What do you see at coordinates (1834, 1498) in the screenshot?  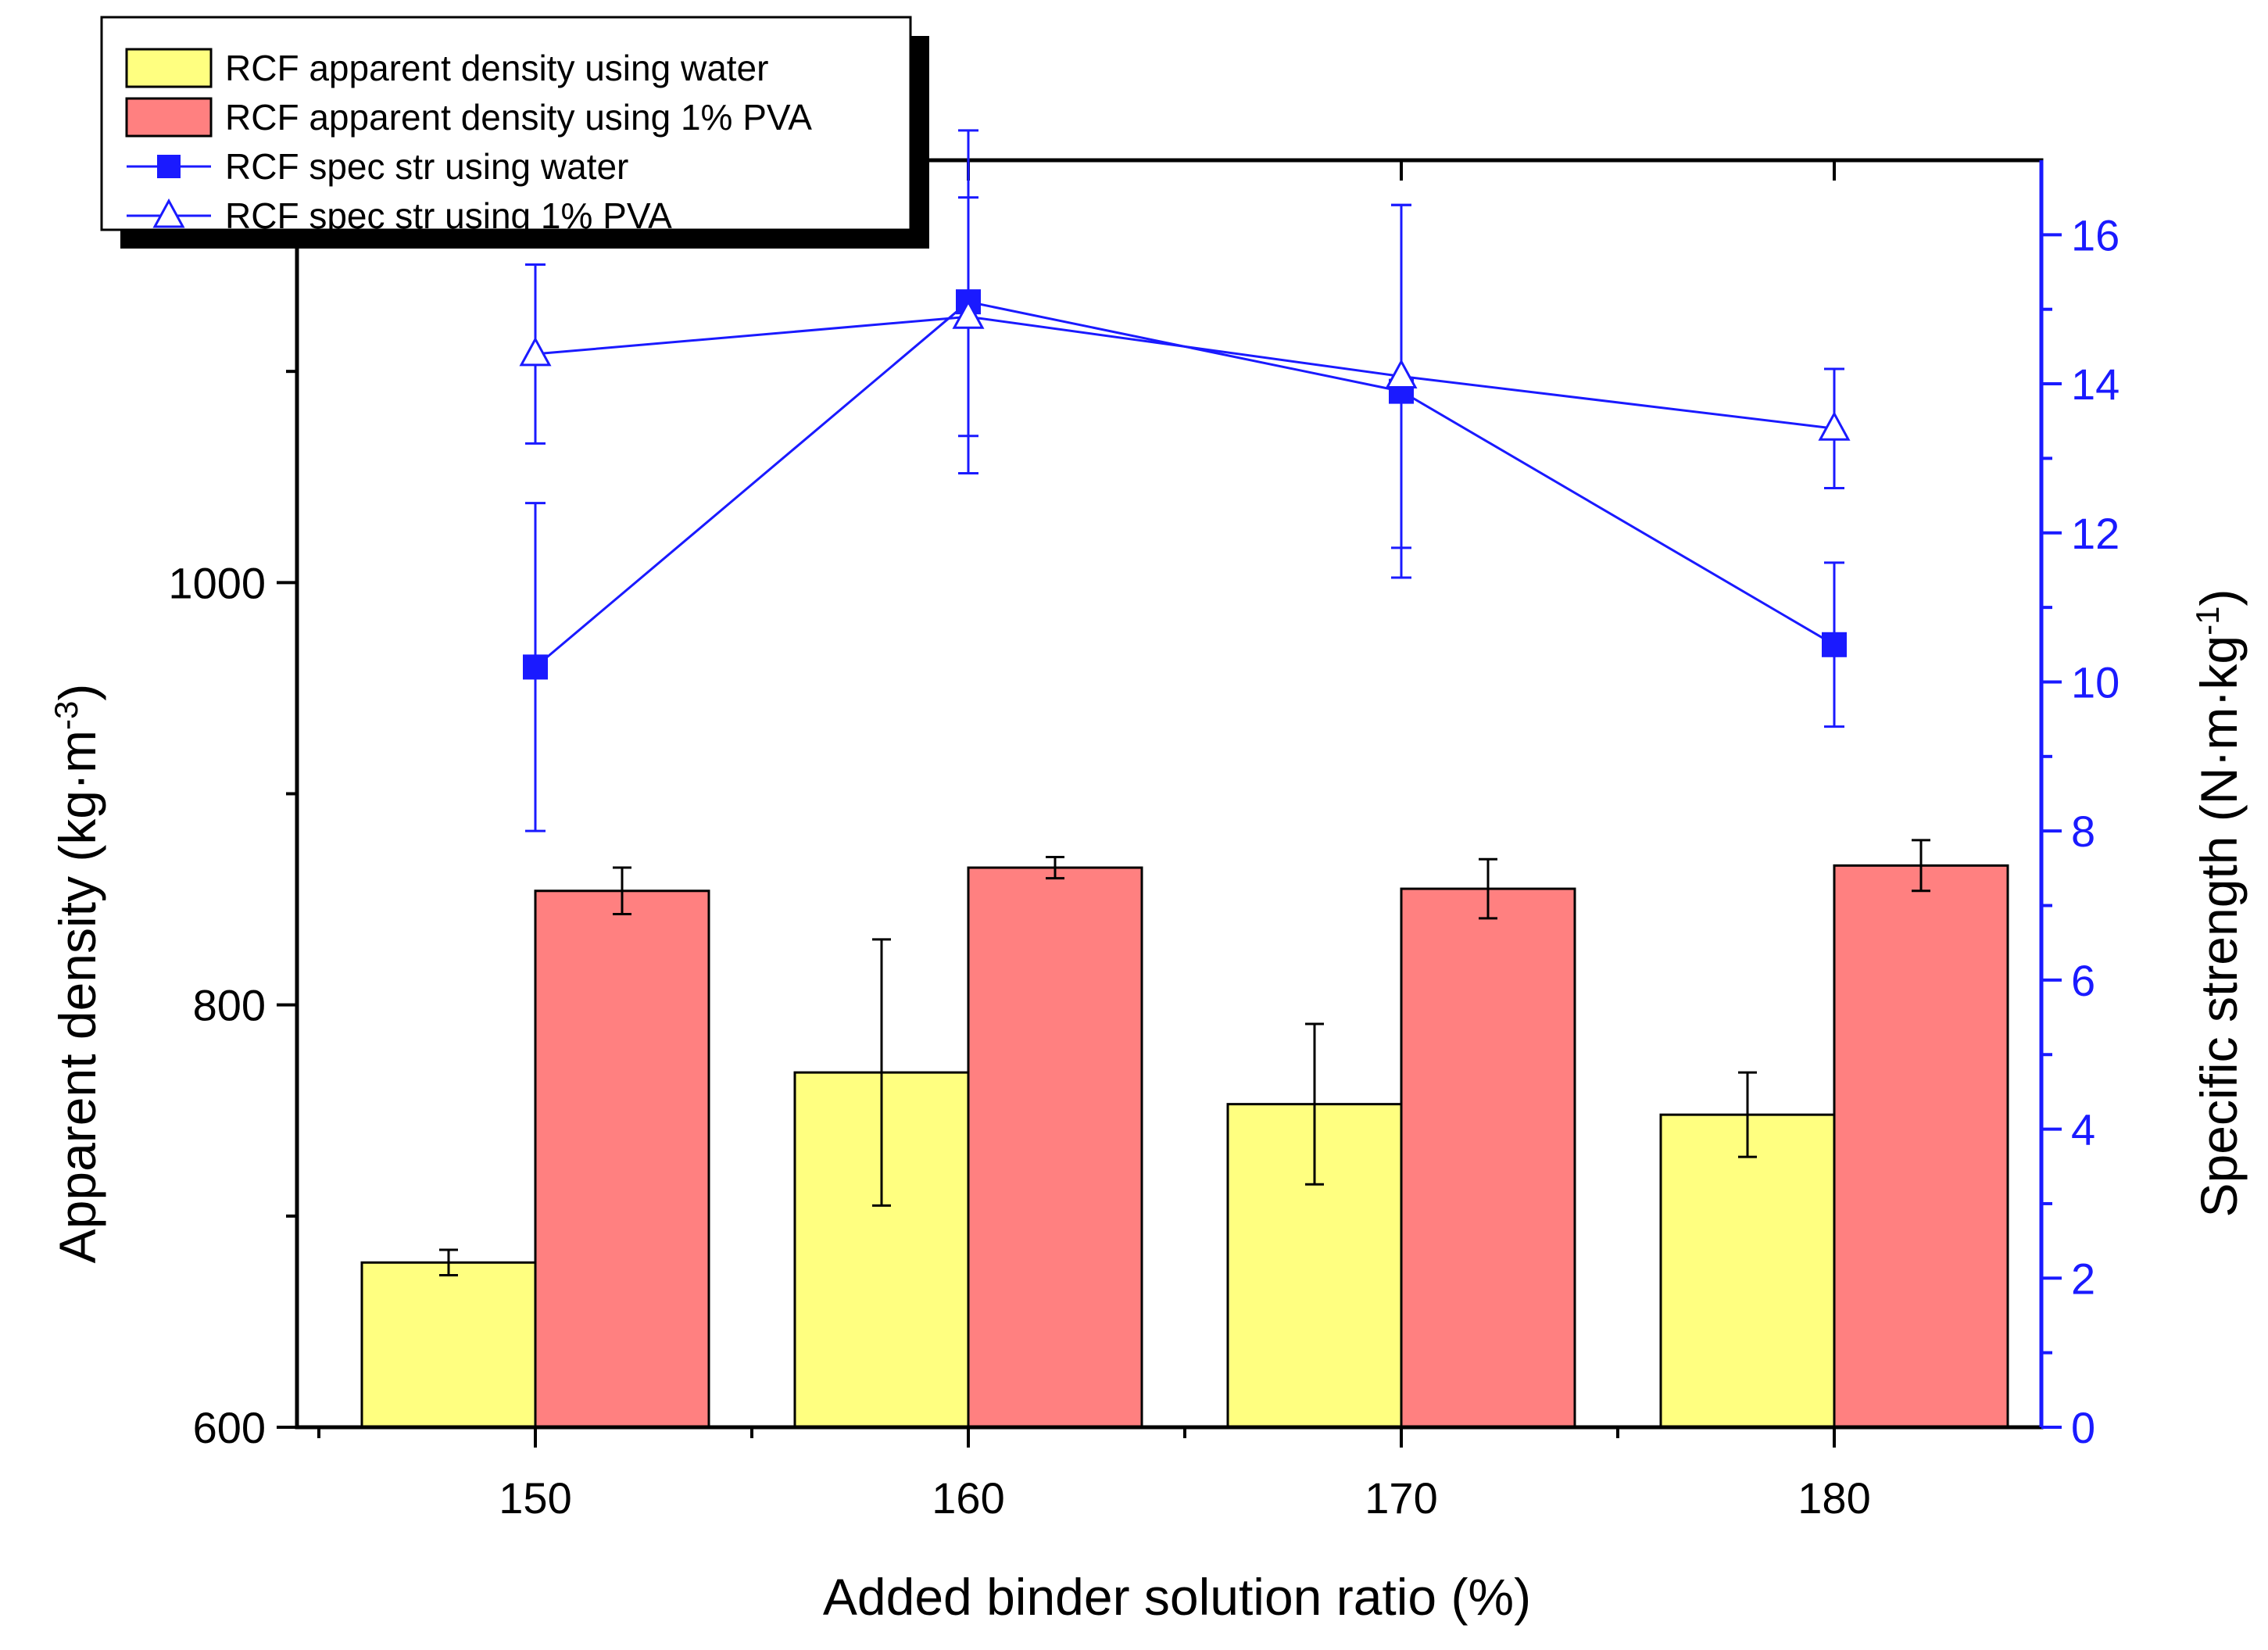 I see `x-tick-label-180: 180` at bounding box center [1834, 1498].